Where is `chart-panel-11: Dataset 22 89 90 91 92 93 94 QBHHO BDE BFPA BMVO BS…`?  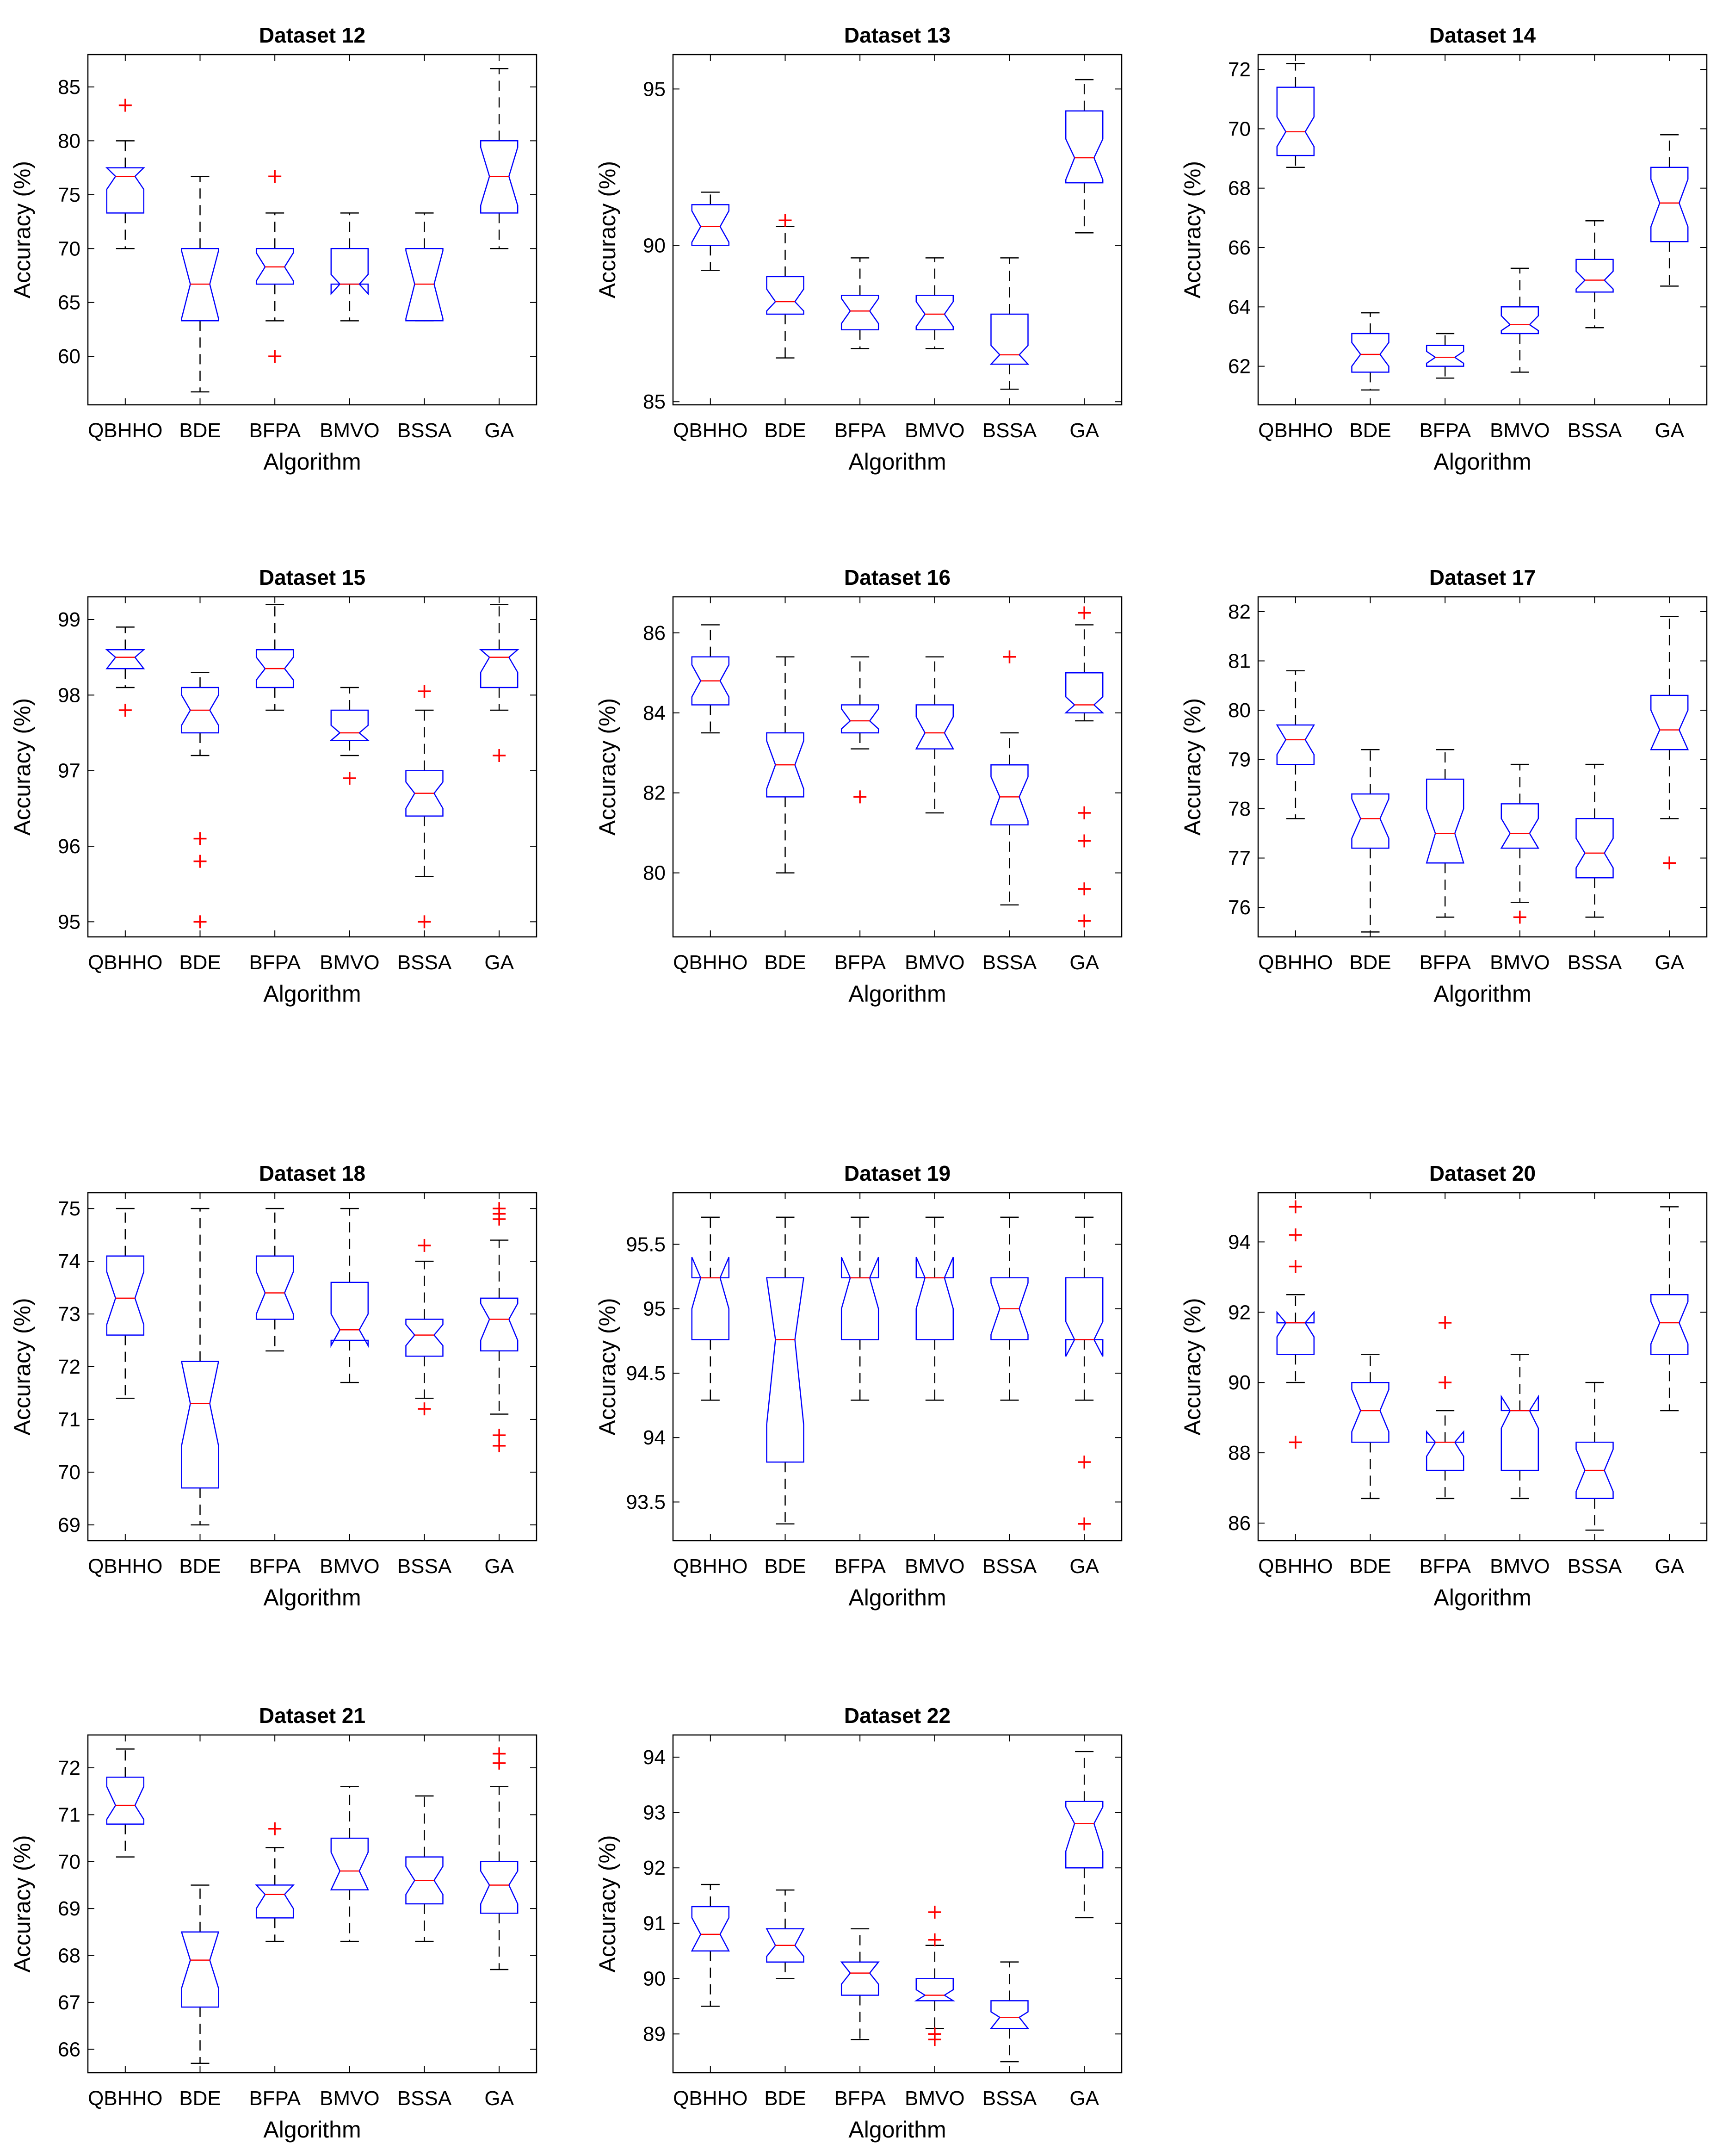
chart-panel-11: Dataset 22 89 90 91 92 93 94 QBHHO BDE BFPA BMVO BS… is located at coordinates (859, 1923).